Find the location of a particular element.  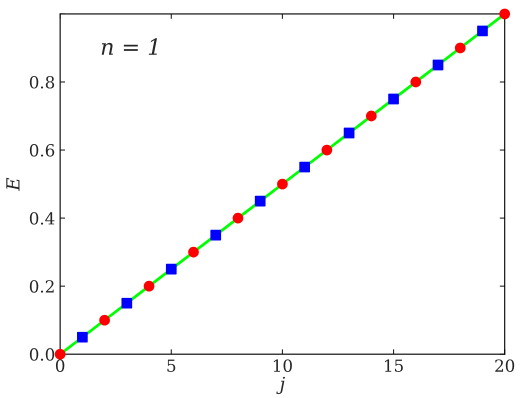

x-tick-label: 20 is located at coordinates (504, 365).